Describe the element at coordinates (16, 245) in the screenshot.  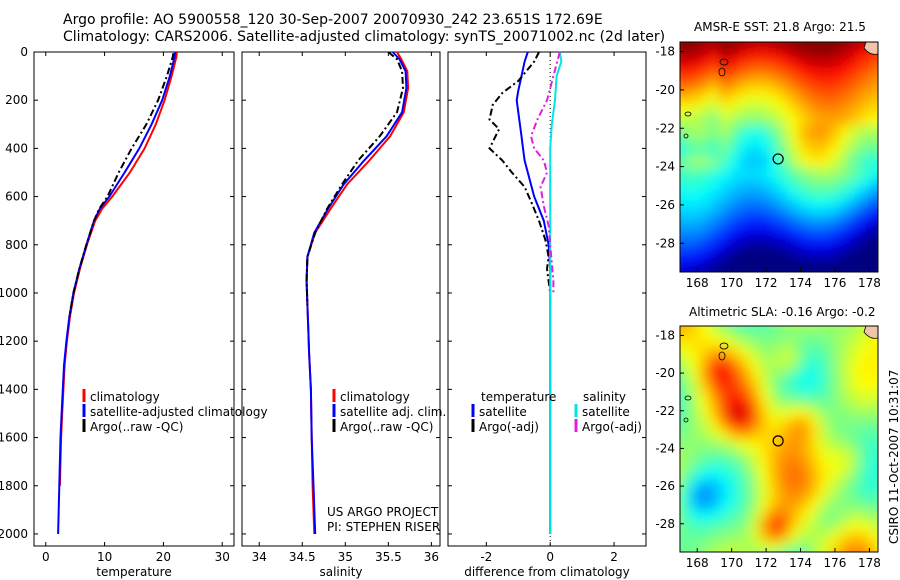
I see `y-tick-label: 800` at that location.